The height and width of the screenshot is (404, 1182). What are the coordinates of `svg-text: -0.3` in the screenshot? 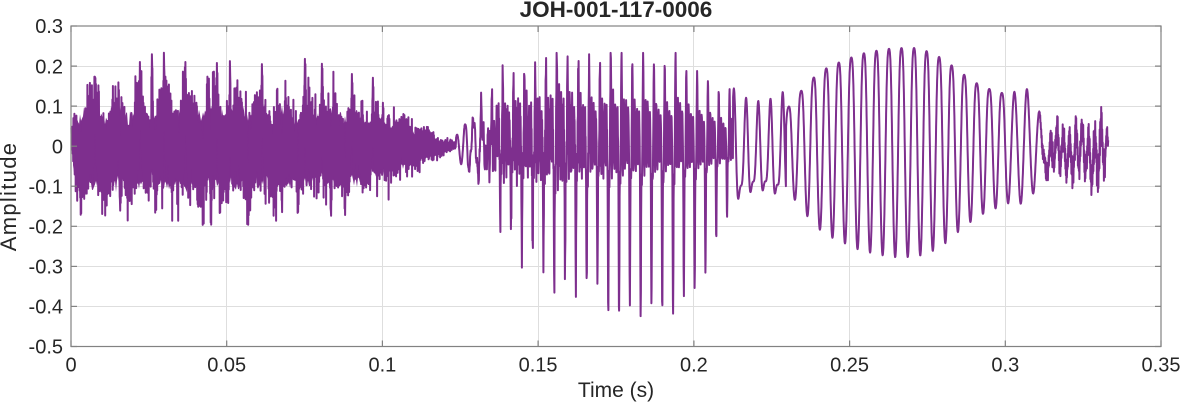 It's located at (46, 268).